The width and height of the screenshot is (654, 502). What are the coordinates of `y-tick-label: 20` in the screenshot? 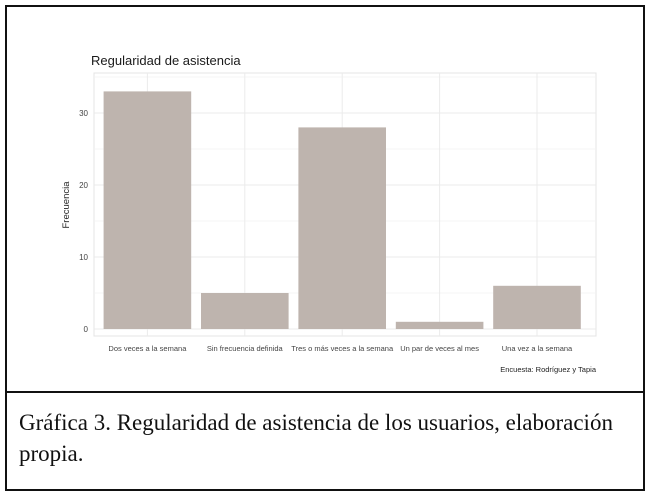 It's located at (83, 185).